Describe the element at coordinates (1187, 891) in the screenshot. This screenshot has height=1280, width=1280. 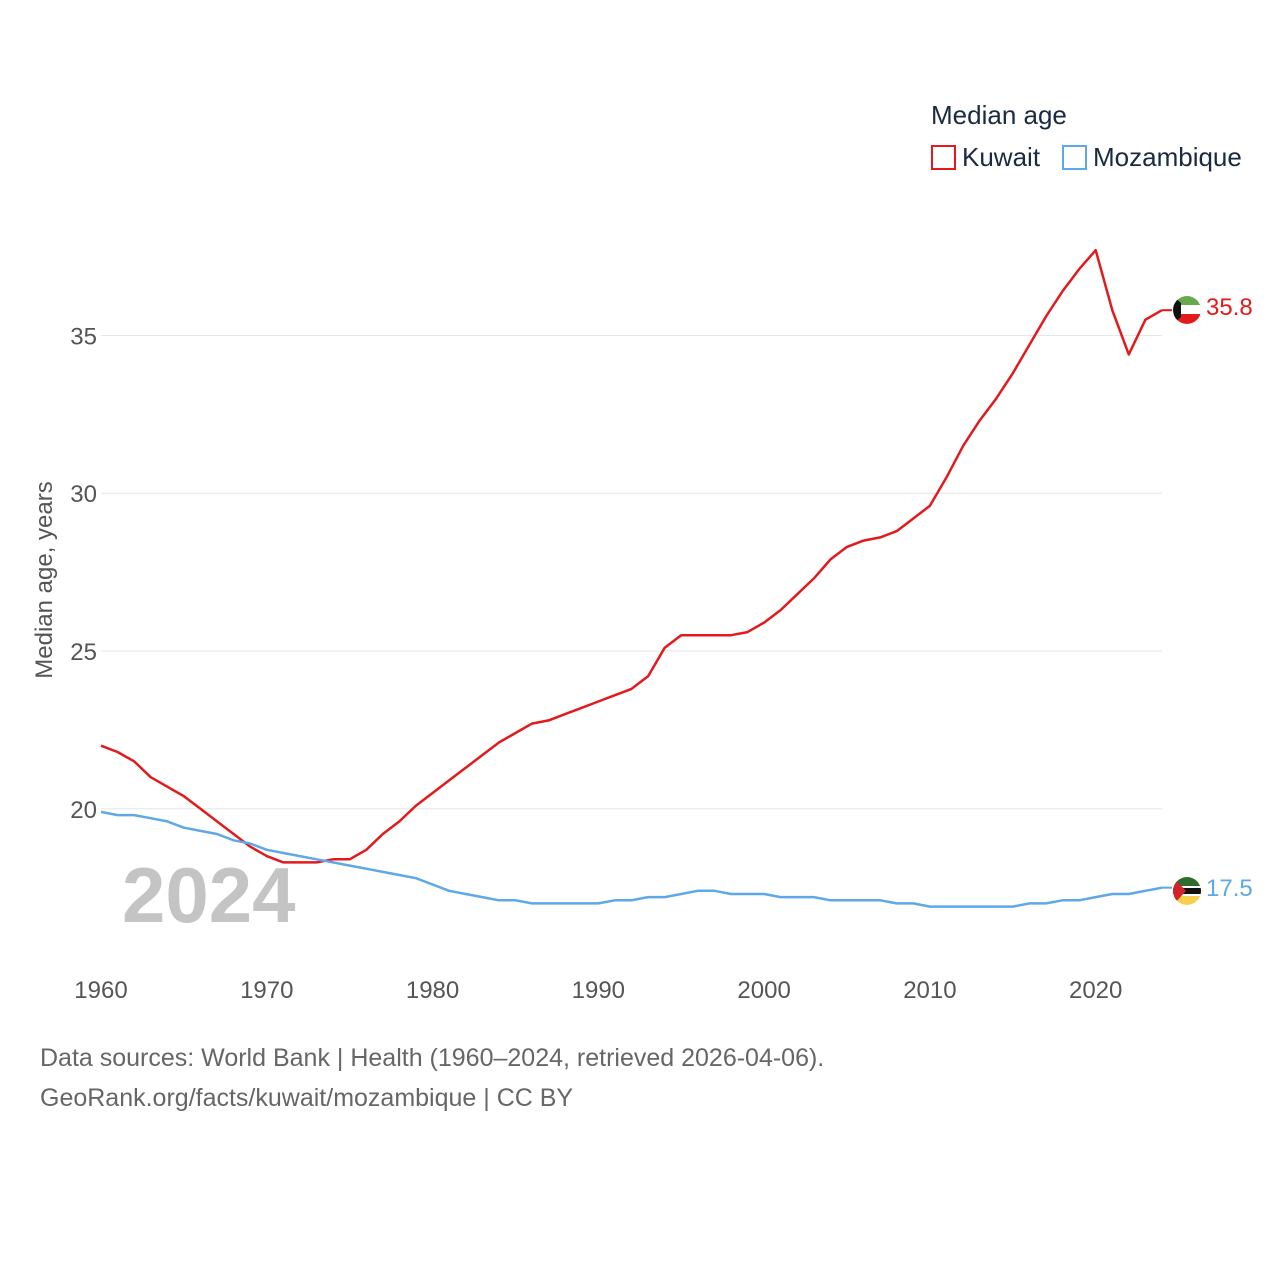
I see `mozambique-flag-icon` at that location.